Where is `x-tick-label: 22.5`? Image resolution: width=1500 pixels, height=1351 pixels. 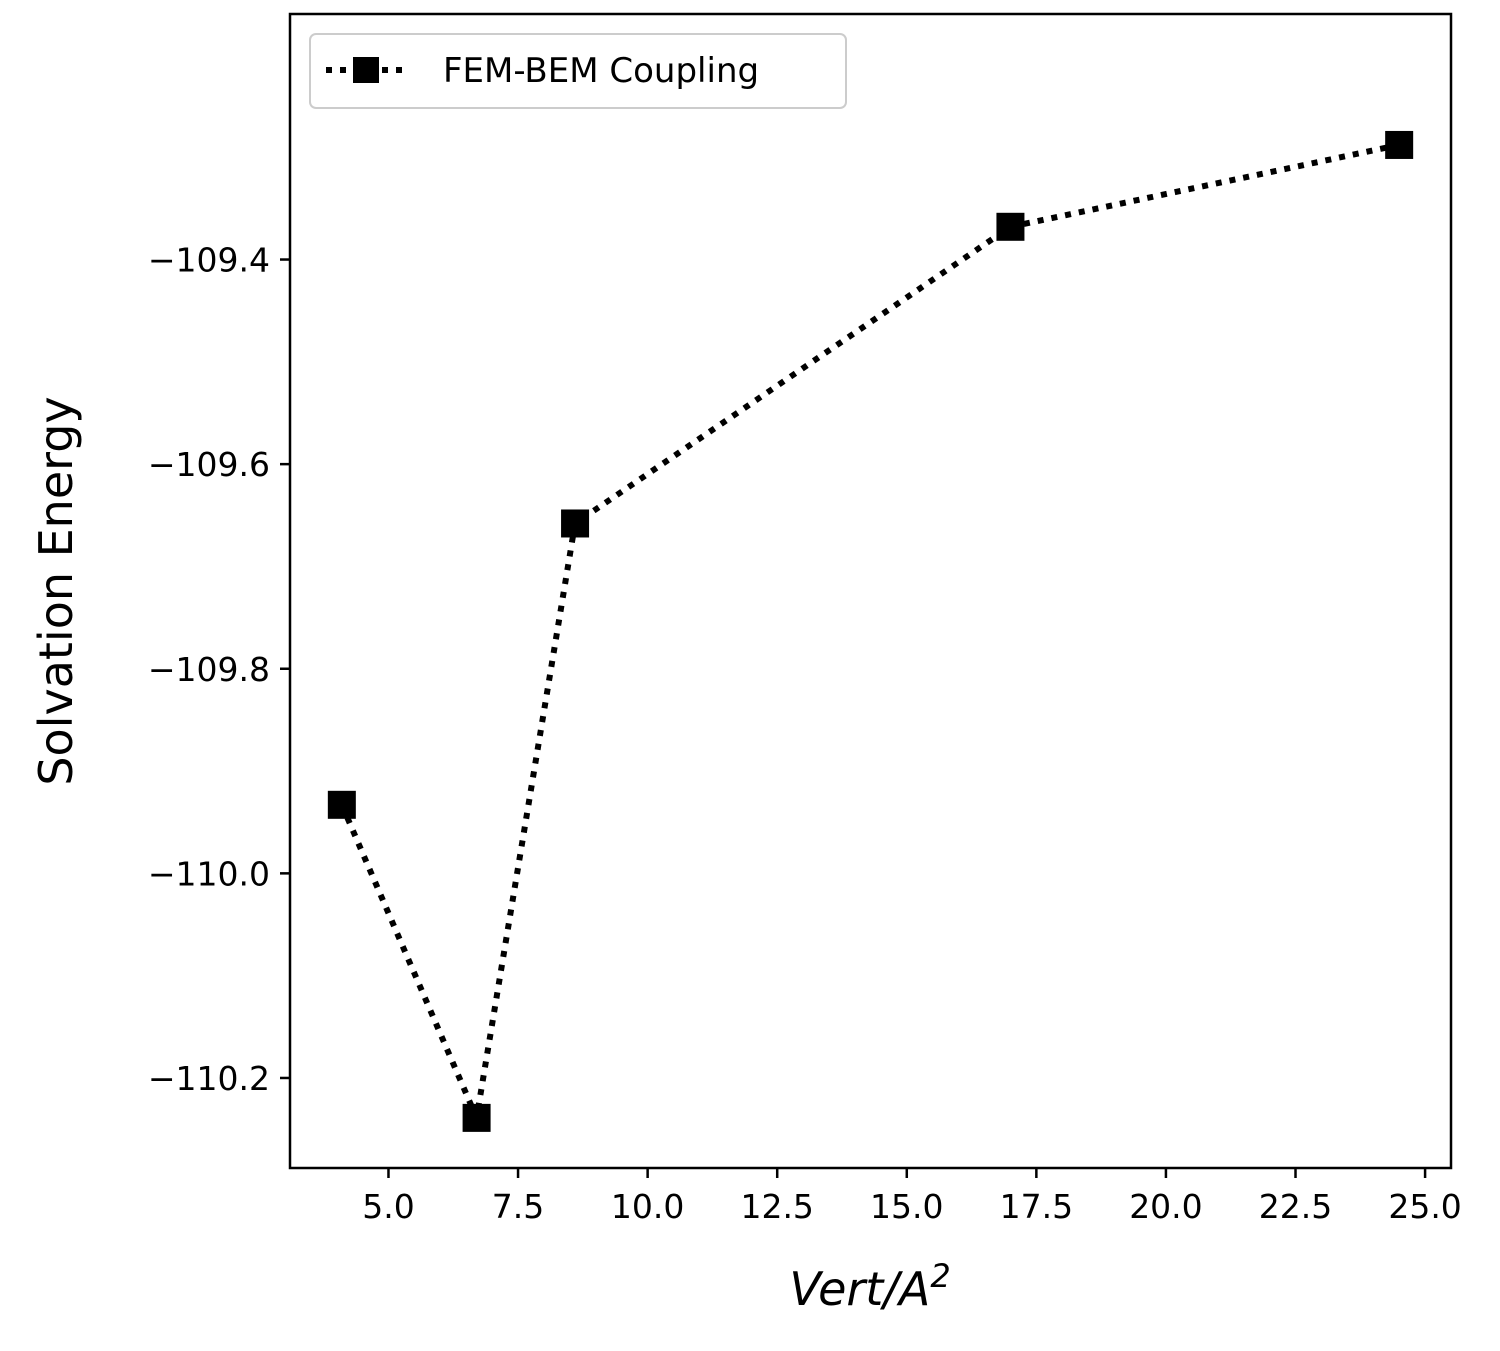
x-tick-label: 22.5 is located at coordinates (1295, 1206).